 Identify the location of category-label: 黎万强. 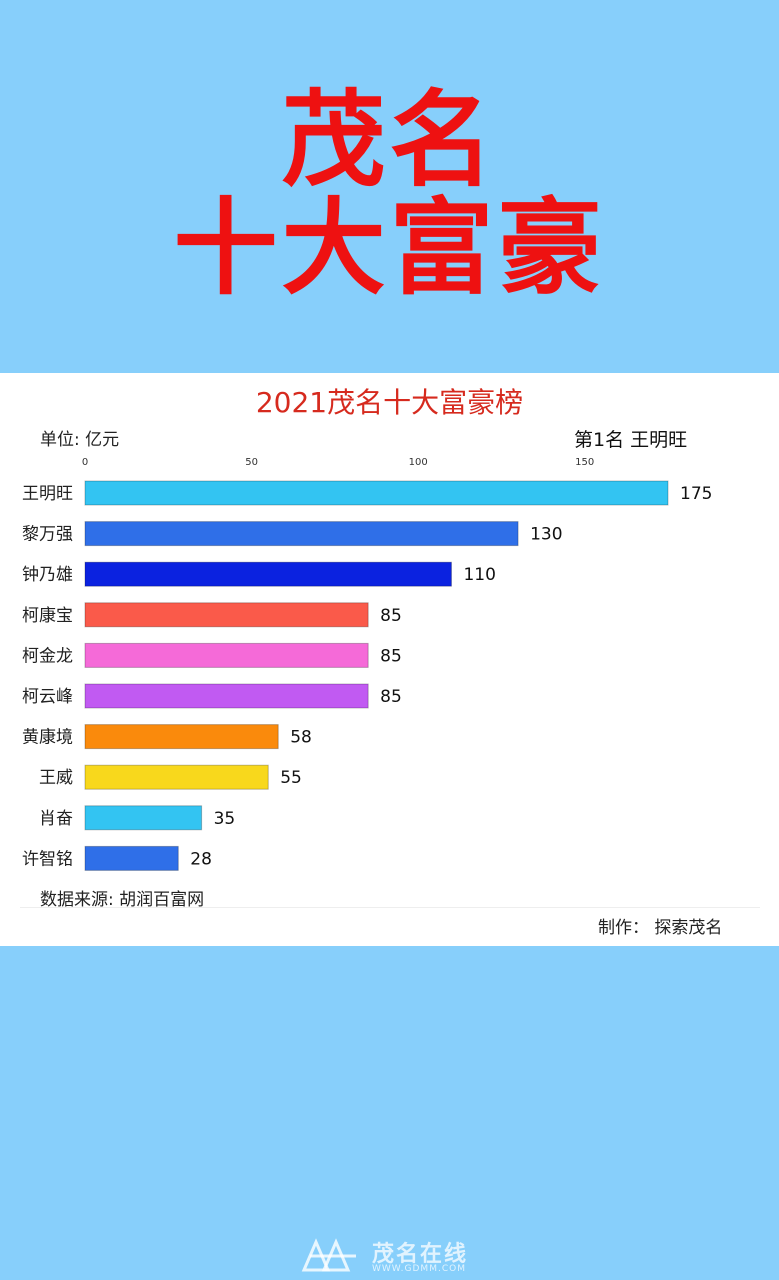
(47, 535).